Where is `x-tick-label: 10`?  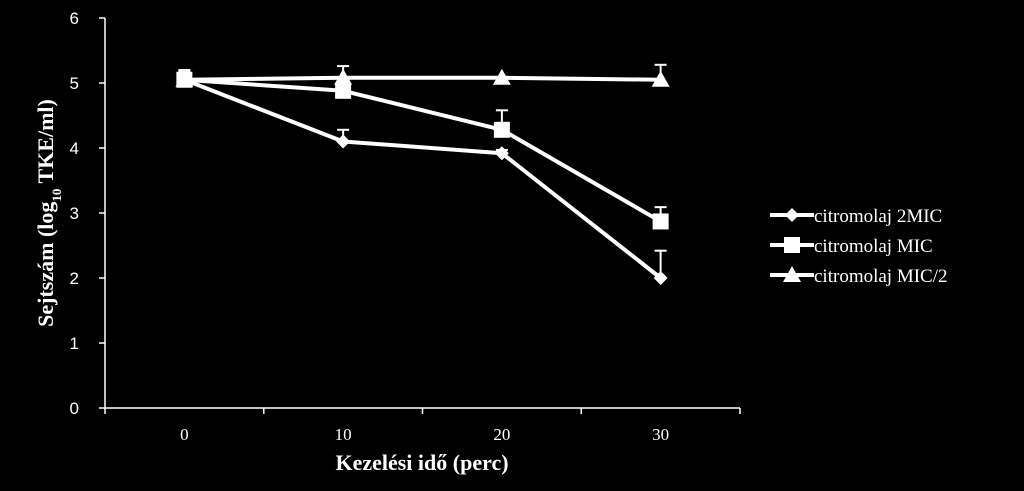
x-tick-label: 10 is located at coordinates (343, 434).